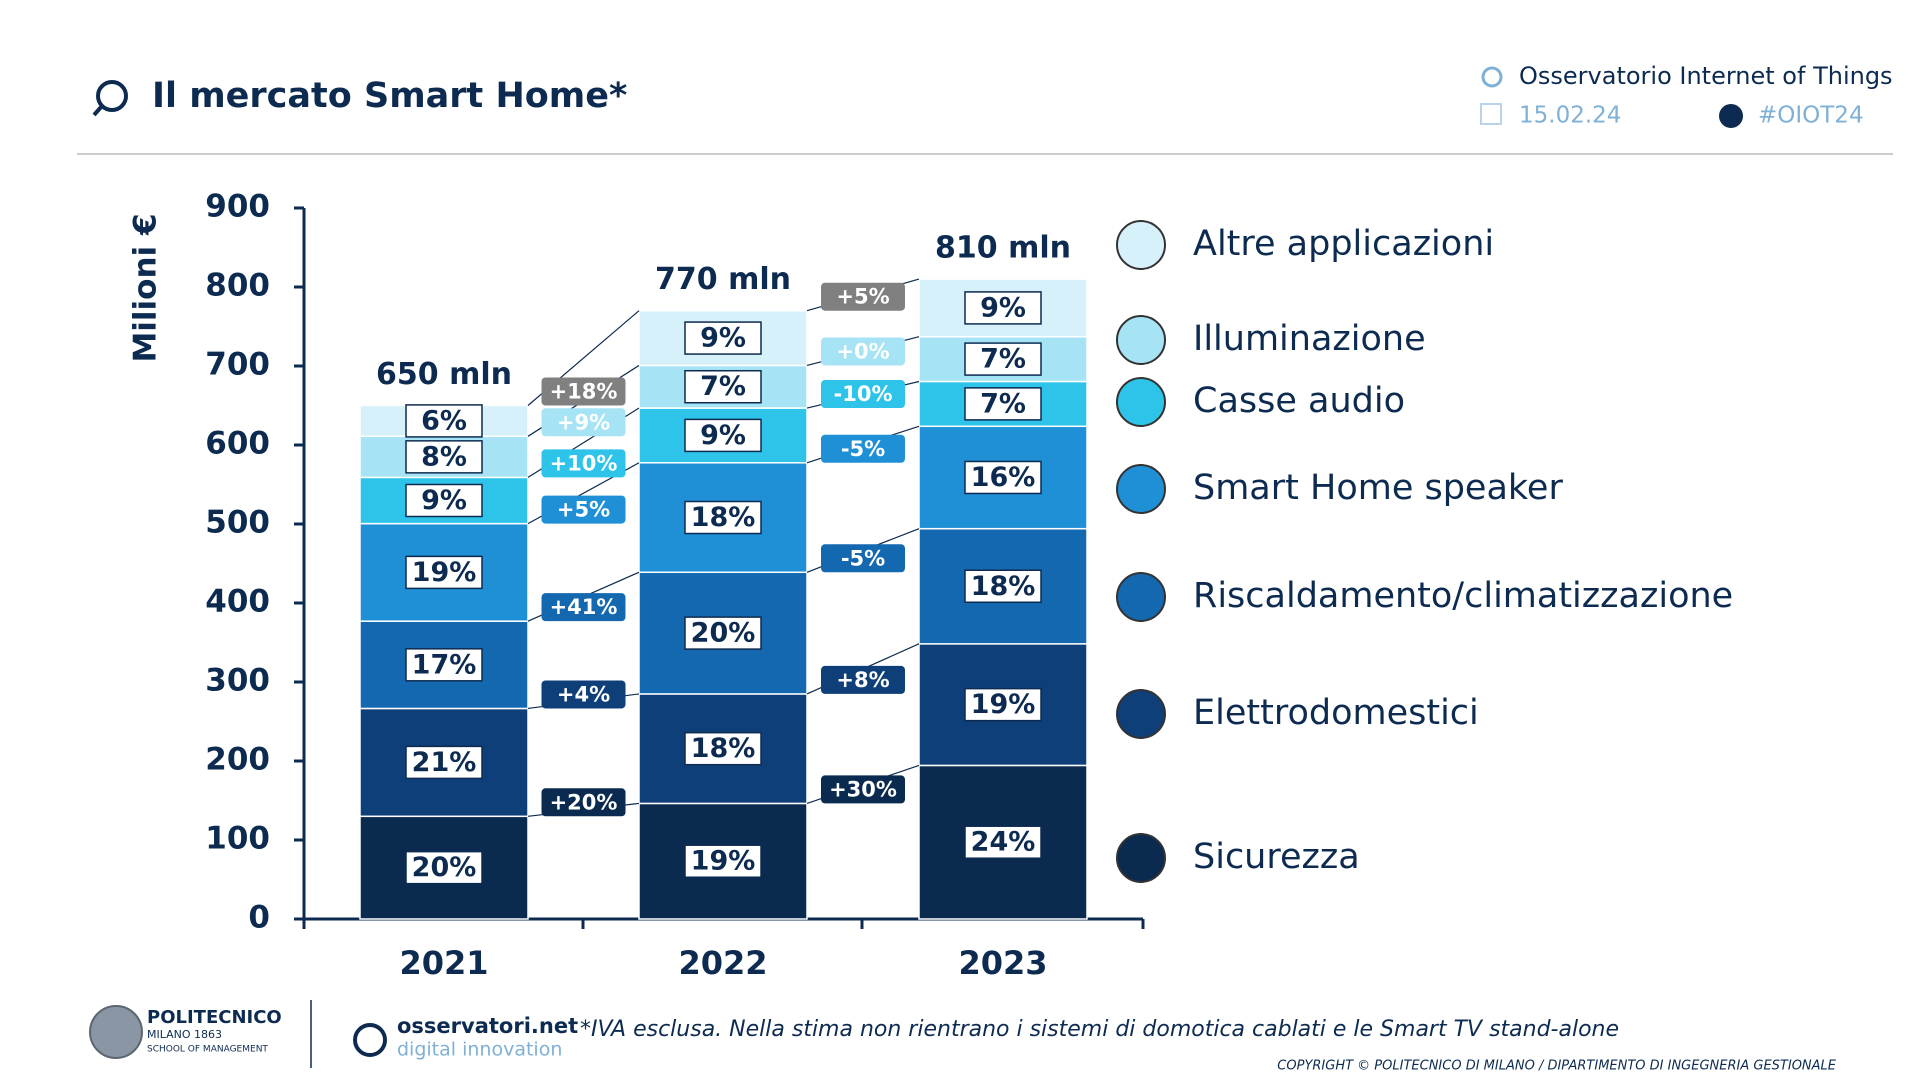 This screenshot has width=1920, height=1080. What do you see at coordinates (1492, 77) in the screenshot?
I see `source-icon` at bounding box center [1492, 77].